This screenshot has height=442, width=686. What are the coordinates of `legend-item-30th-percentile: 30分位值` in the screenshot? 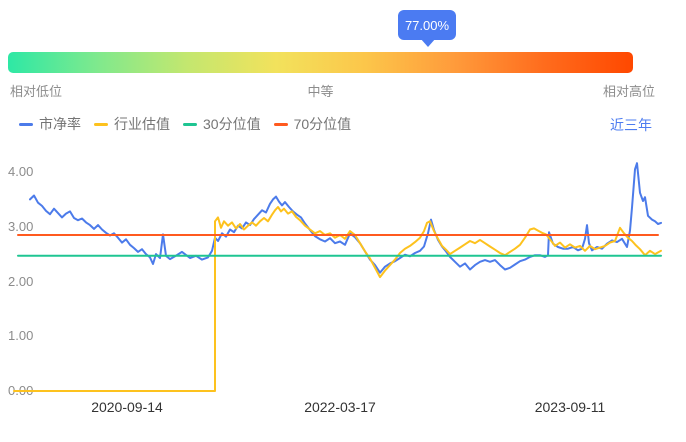 It's located at (222, 124).